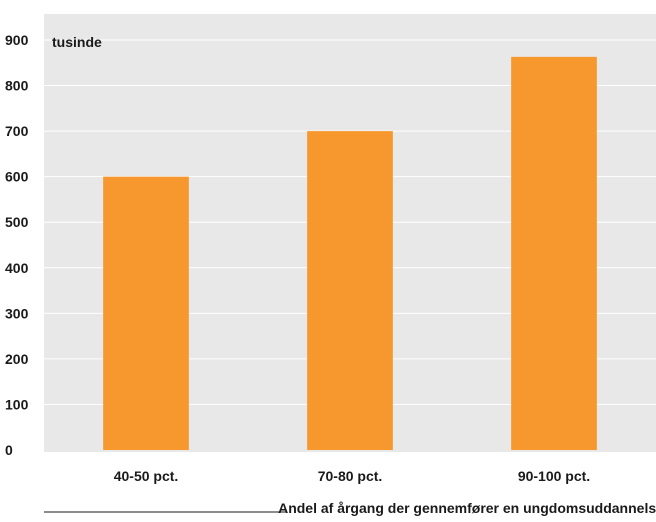 This screenshot has width=656, height=522. Describe the element at coordinates (17, 313) in the screenshot. I see `y-tick-label: 300` at that location.